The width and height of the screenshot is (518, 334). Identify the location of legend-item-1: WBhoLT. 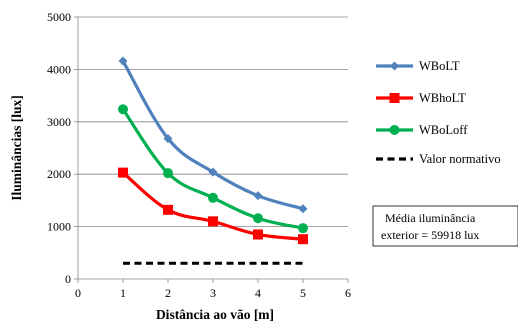
(421, 98).